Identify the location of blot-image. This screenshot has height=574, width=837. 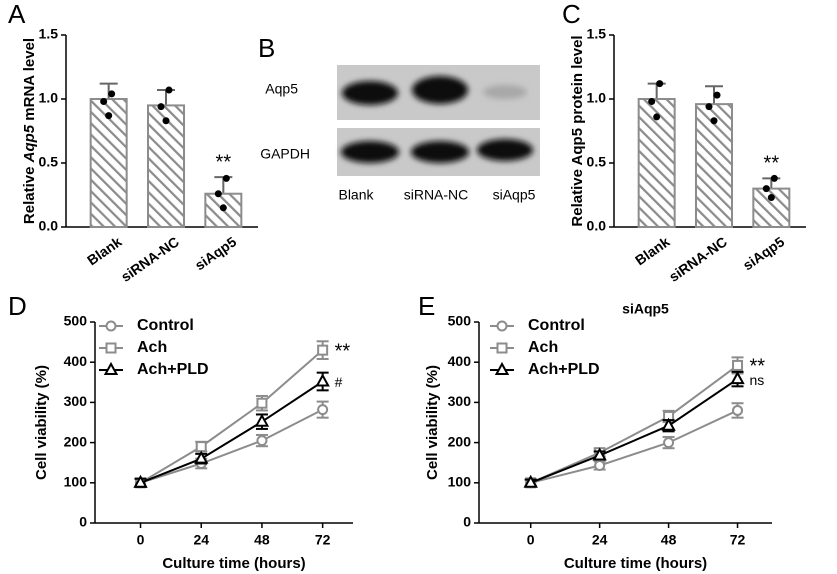
(438, 120).